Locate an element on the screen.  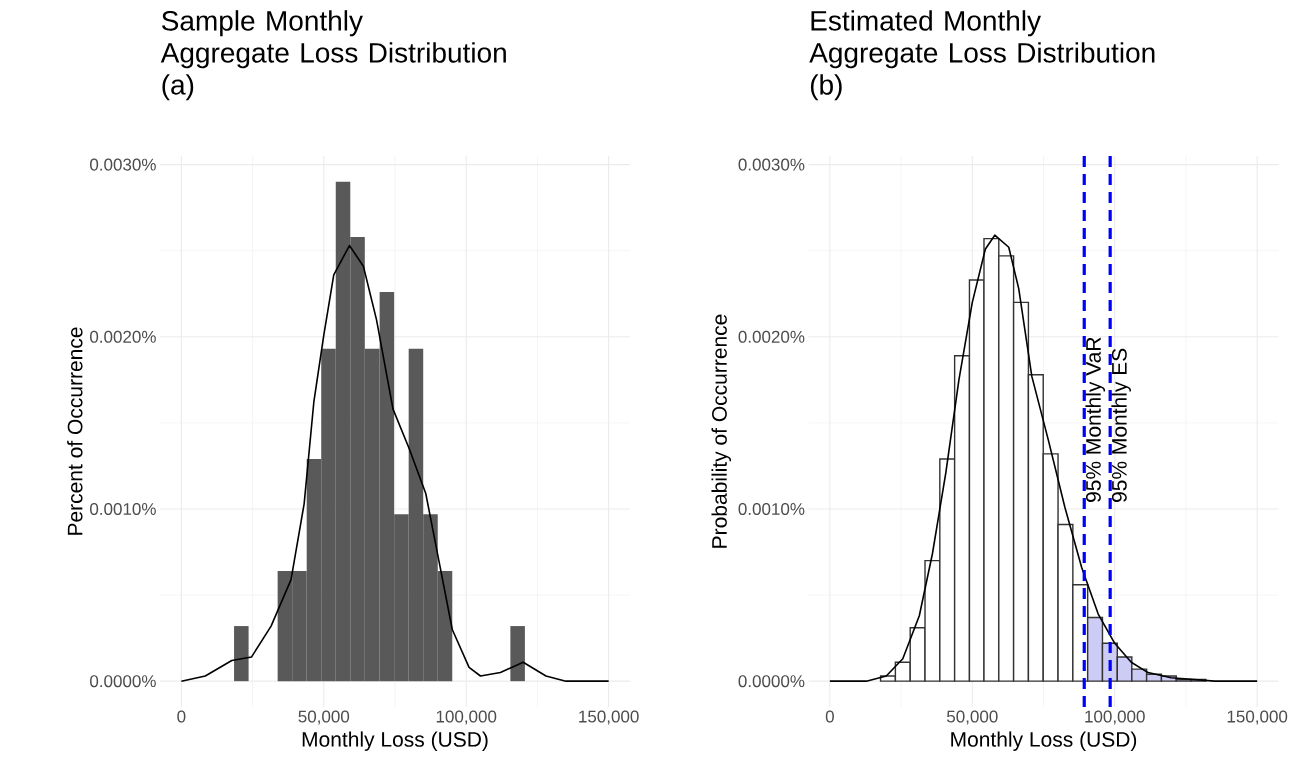
y-axis-title: Probability of Occurrence is located at coordinates (721, 431).